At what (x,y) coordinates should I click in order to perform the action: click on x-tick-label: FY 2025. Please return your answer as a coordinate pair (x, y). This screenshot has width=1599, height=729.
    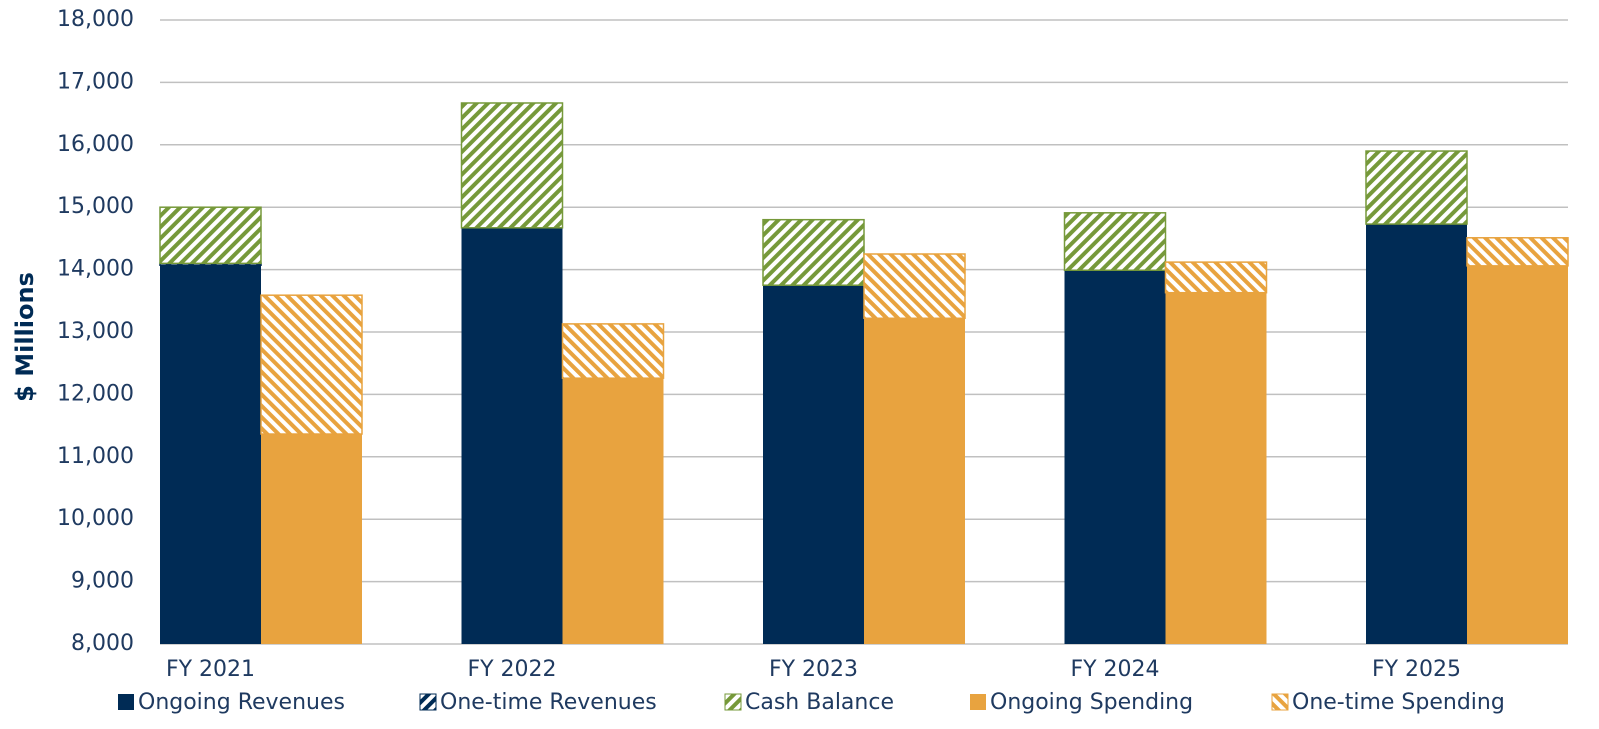
    Looking at the image, I should click on (1416, 669).